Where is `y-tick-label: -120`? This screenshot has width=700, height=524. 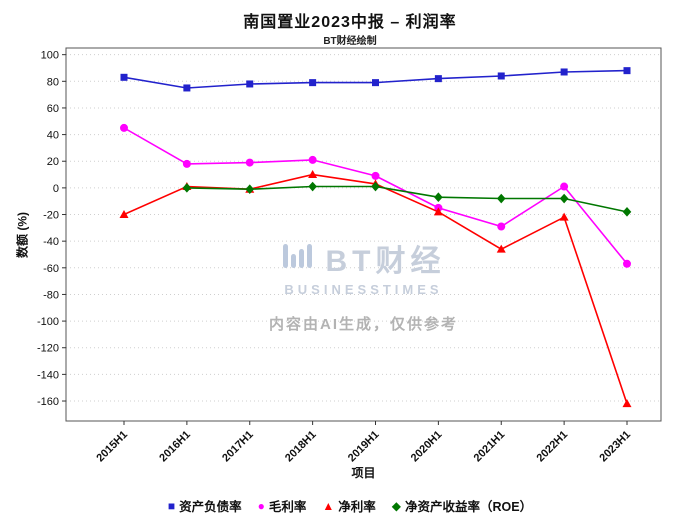 y-tick-label: -120 is located at coordinates (48, 349).